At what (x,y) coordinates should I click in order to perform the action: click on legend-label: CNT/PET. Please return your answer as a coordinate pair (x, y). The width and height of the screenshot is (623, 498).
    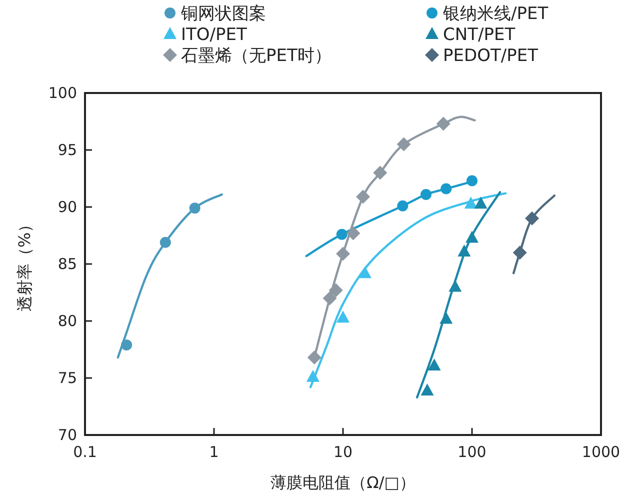
    Looking at the image, I should click on (479, 35).